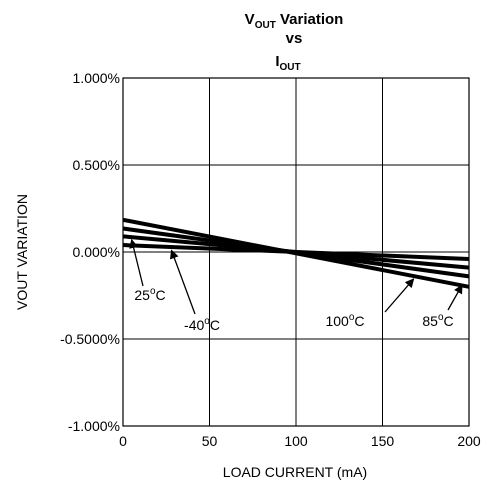  What do you see at coordinates (383, 441) in the screenshot?
I see `x-tick-label: 150` at bounding box center [383, 441].